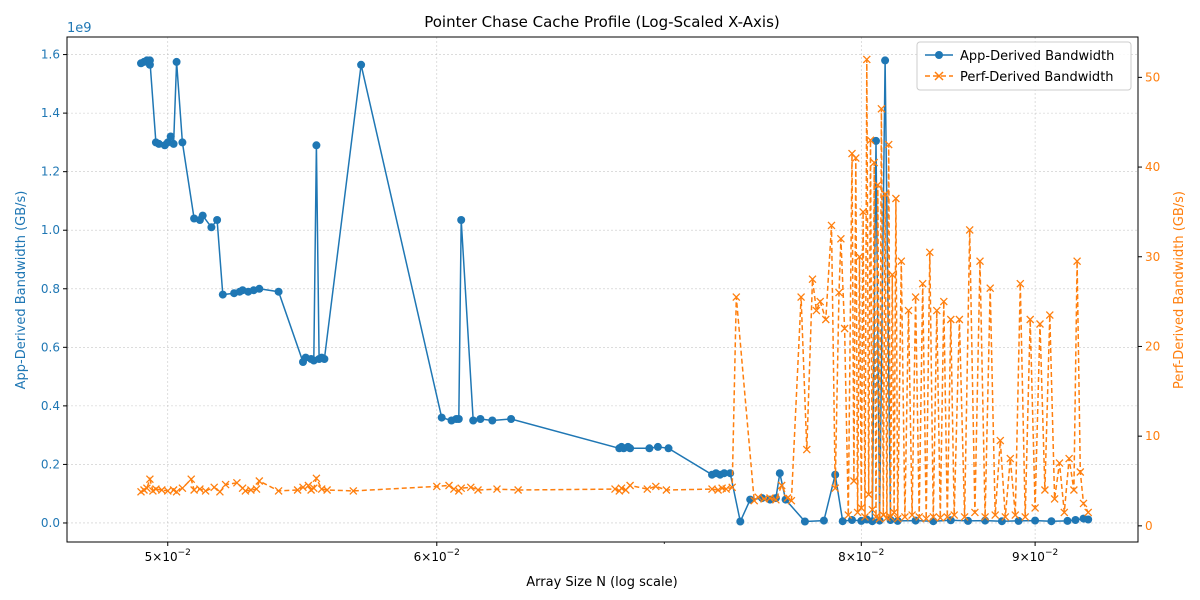  What do you see at coordinates (54, 289) in the screenshot?
I see `left-y-axis: 0.0 0.2 0.4 0.6 0.8 1.0 1.2 1.4 1.6` at bounding box center [54, 289].